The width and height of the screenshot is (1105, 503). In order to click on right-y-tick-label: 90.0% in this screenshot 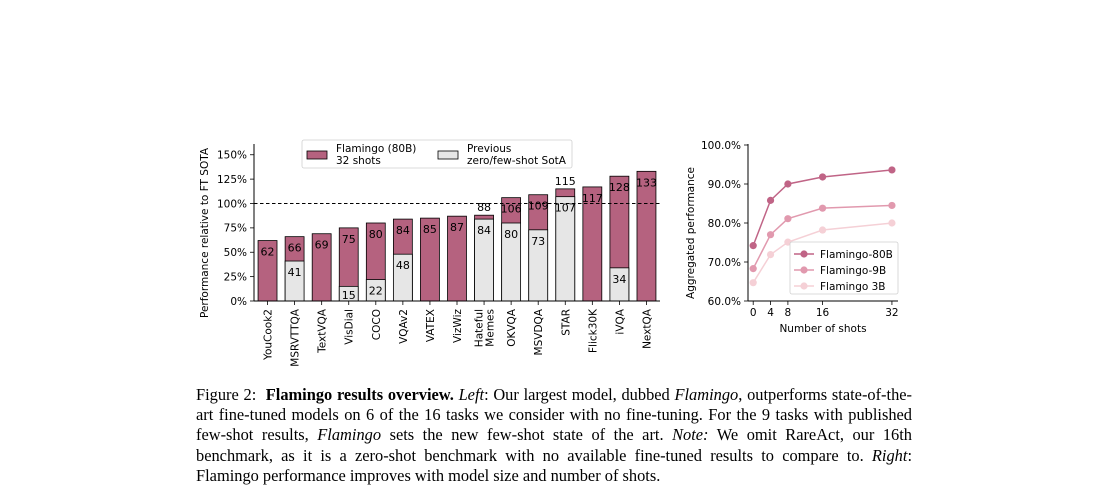, I will do `click(724, 185)`.